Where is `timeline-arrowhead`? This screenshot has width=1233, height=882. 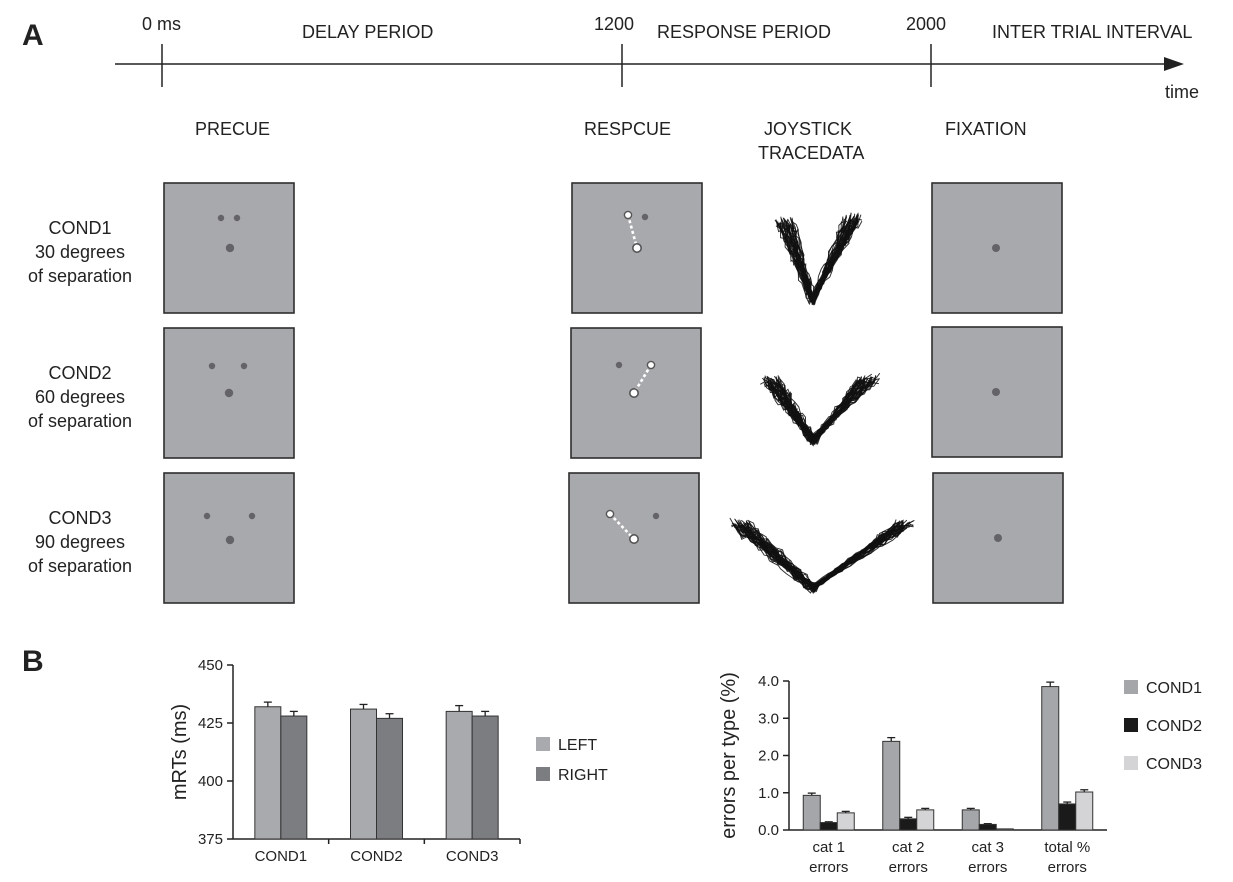 timeline-arrowhead is located at coordinates (1174, 64).